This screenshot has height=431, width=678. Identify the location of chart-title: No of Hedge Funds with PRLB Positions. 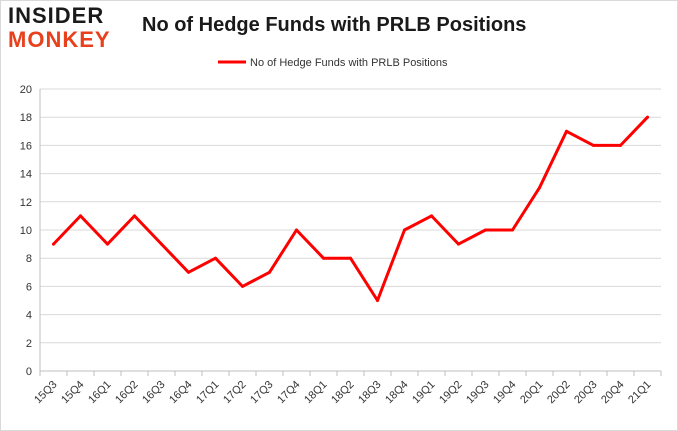
(334, 25).